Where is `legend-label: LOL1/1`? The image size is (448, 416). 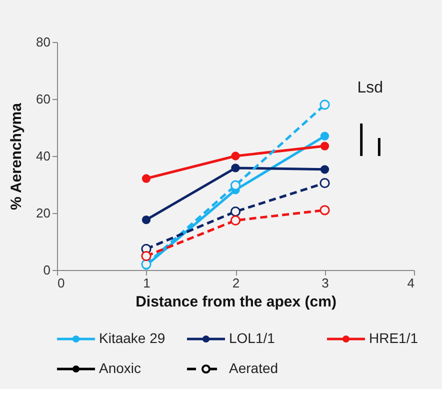
legend-label: LOL1/1 is located at coordinates (252, 338).